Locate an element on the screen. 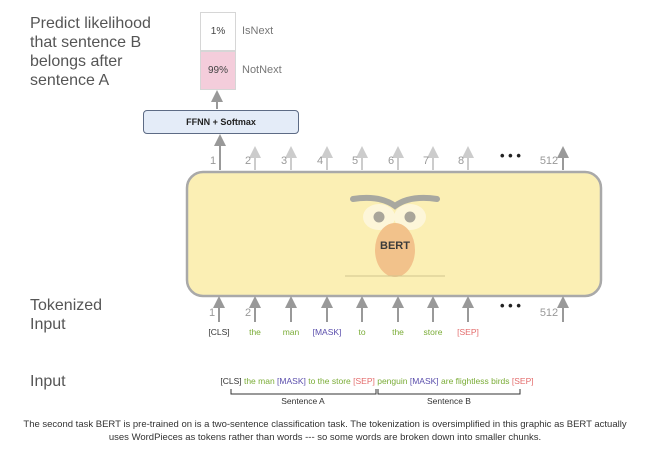 The image size is (650, 451). seq-to-the-store: to the store is located at coordinates (331, 381).